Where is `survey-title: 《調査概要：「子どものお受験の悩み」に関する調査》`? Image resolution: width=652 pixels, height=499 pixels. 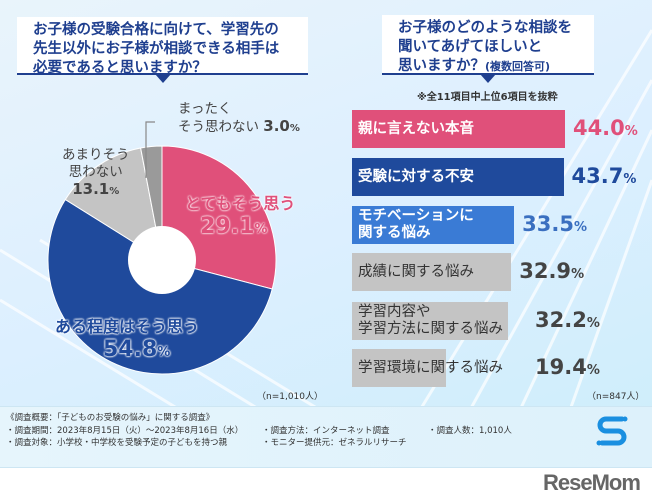 survey-title: 《調査概要：「子どものお受験の悩み」に関する調査》 is located at coordinates (110, 418).